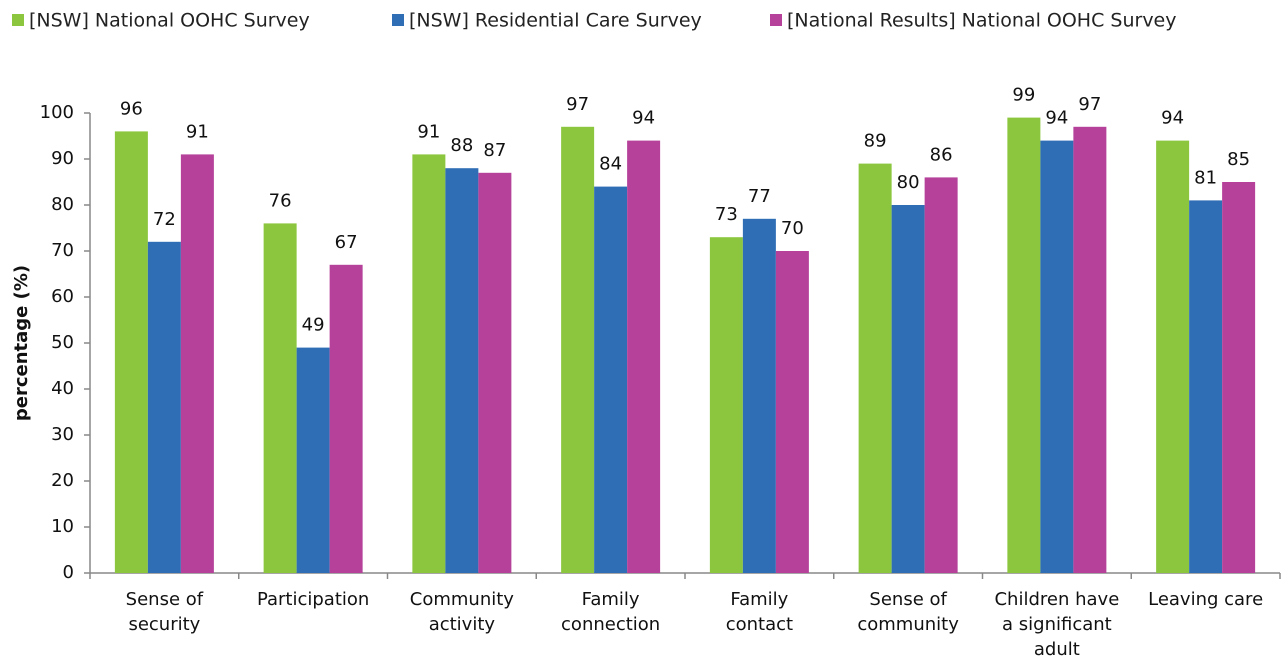 This screenshot has width=1285, height=662. Describe the element at coordinates (908, 182) in the screenshot. I see `value-label: 80` at that location.